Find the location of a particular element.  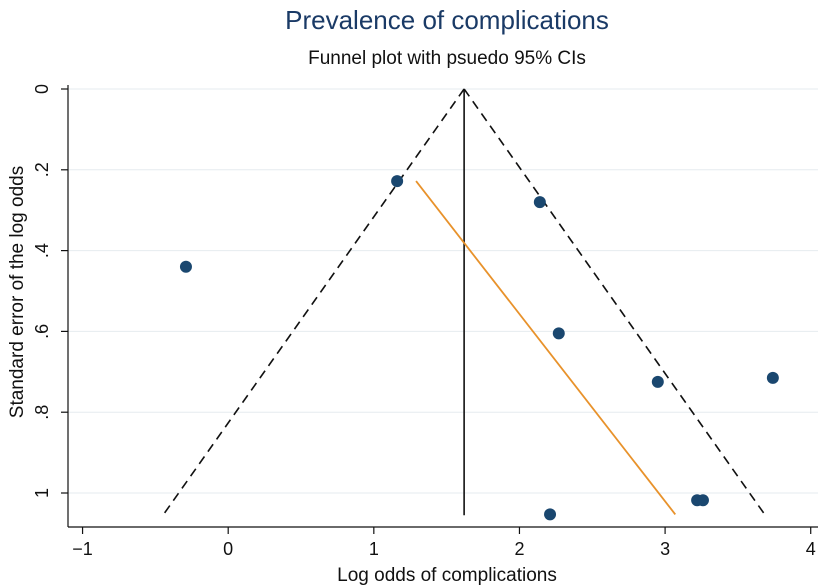

y-tick-label: 0 is located at coordinates (42, 89).